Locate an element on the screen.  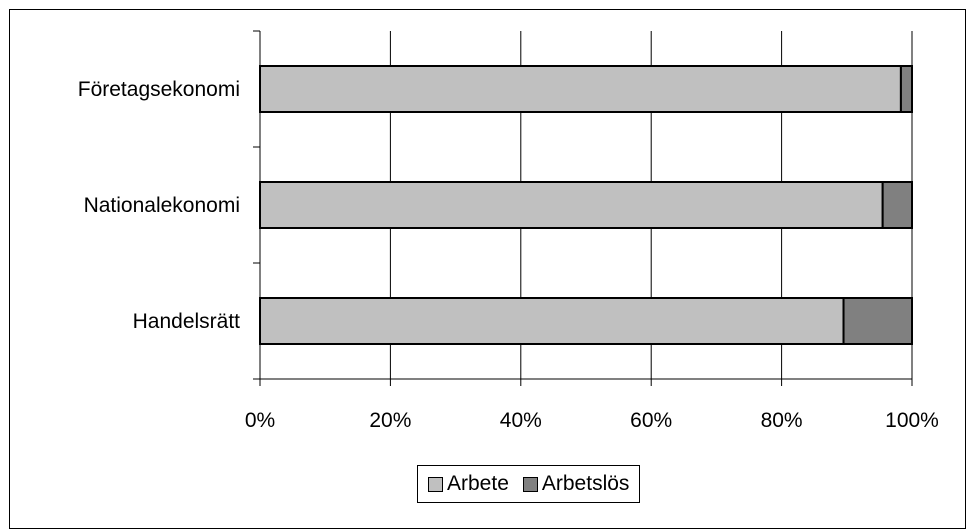
legend-label-arbetslos: Arbetslös is located at coordinates (585, 483).